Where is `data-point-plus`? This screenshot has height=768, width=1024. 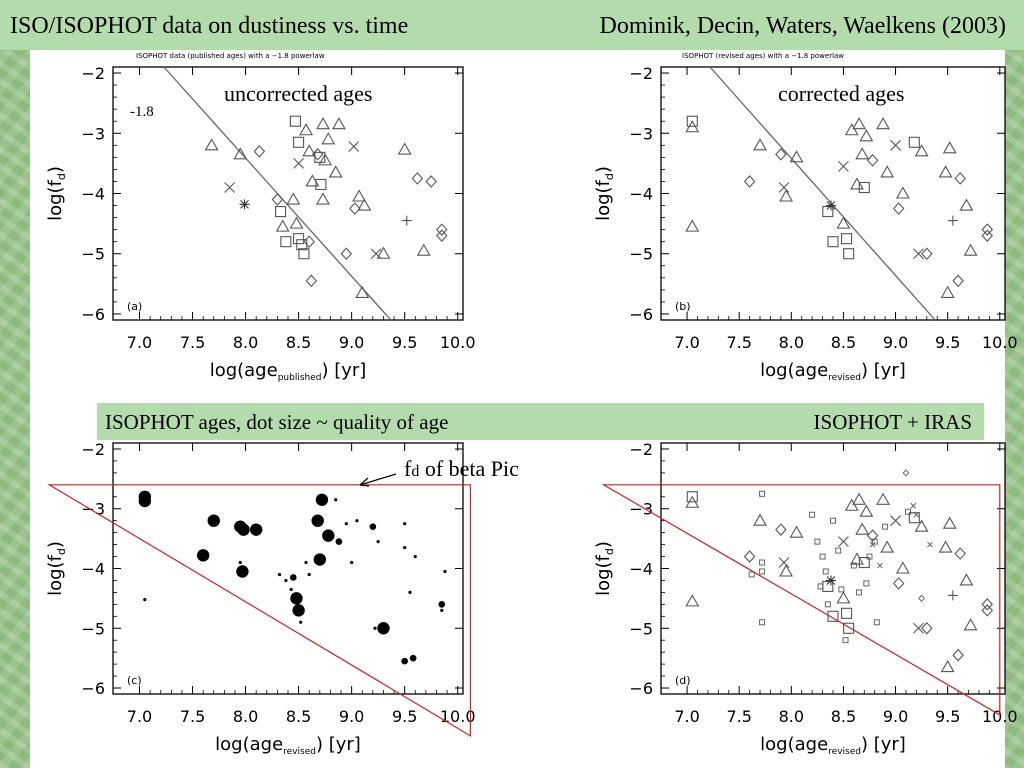
data-point-plus is located at coordinates (952, 220).